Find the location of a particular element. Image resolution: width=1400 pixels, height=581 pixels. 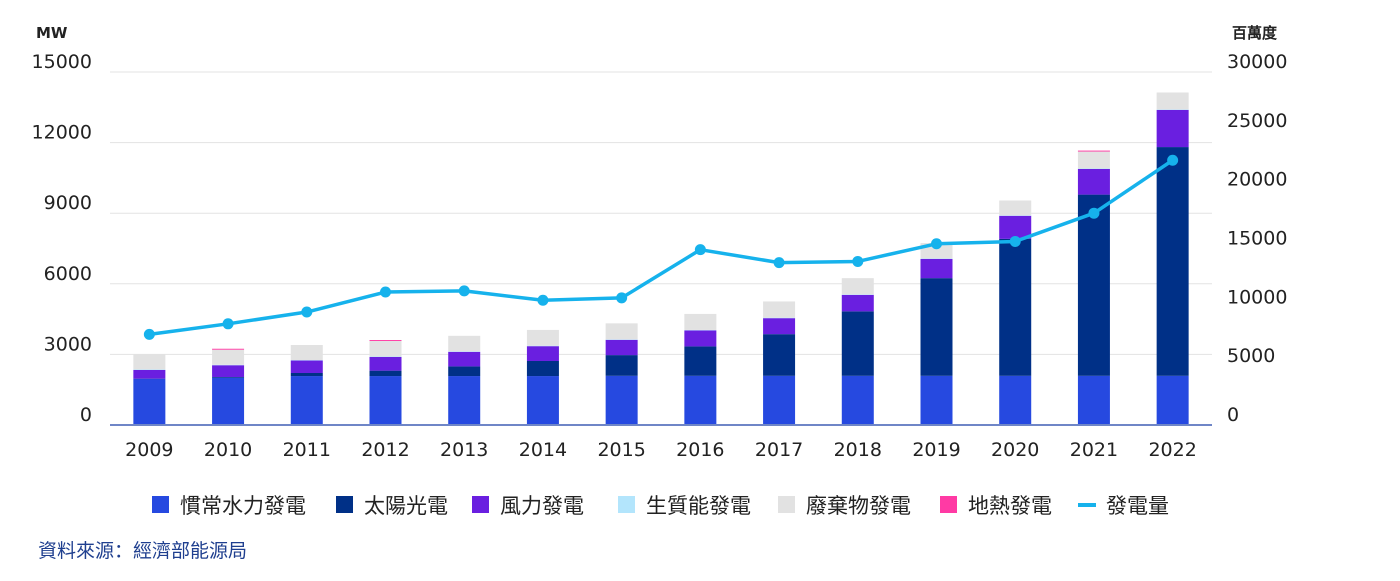

right-tick-label: 20000 is located at coordinates (1257, 180).